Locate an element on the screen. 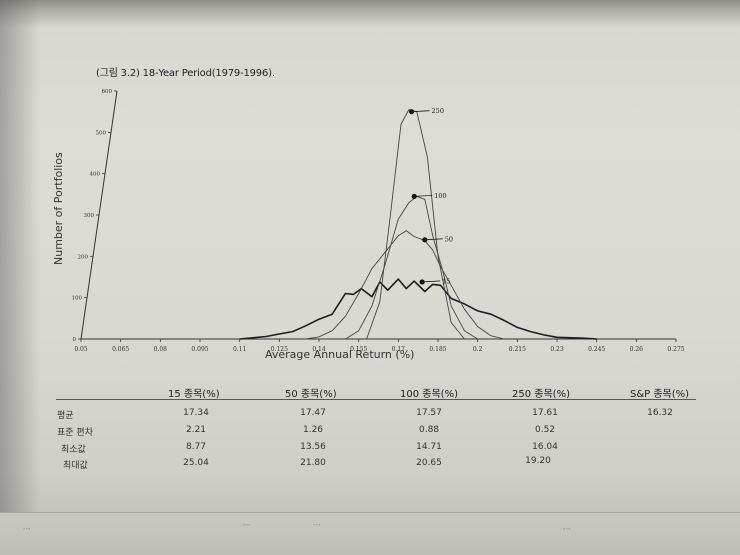  y-tick-label: 200 is located at coordinates (83, 257).